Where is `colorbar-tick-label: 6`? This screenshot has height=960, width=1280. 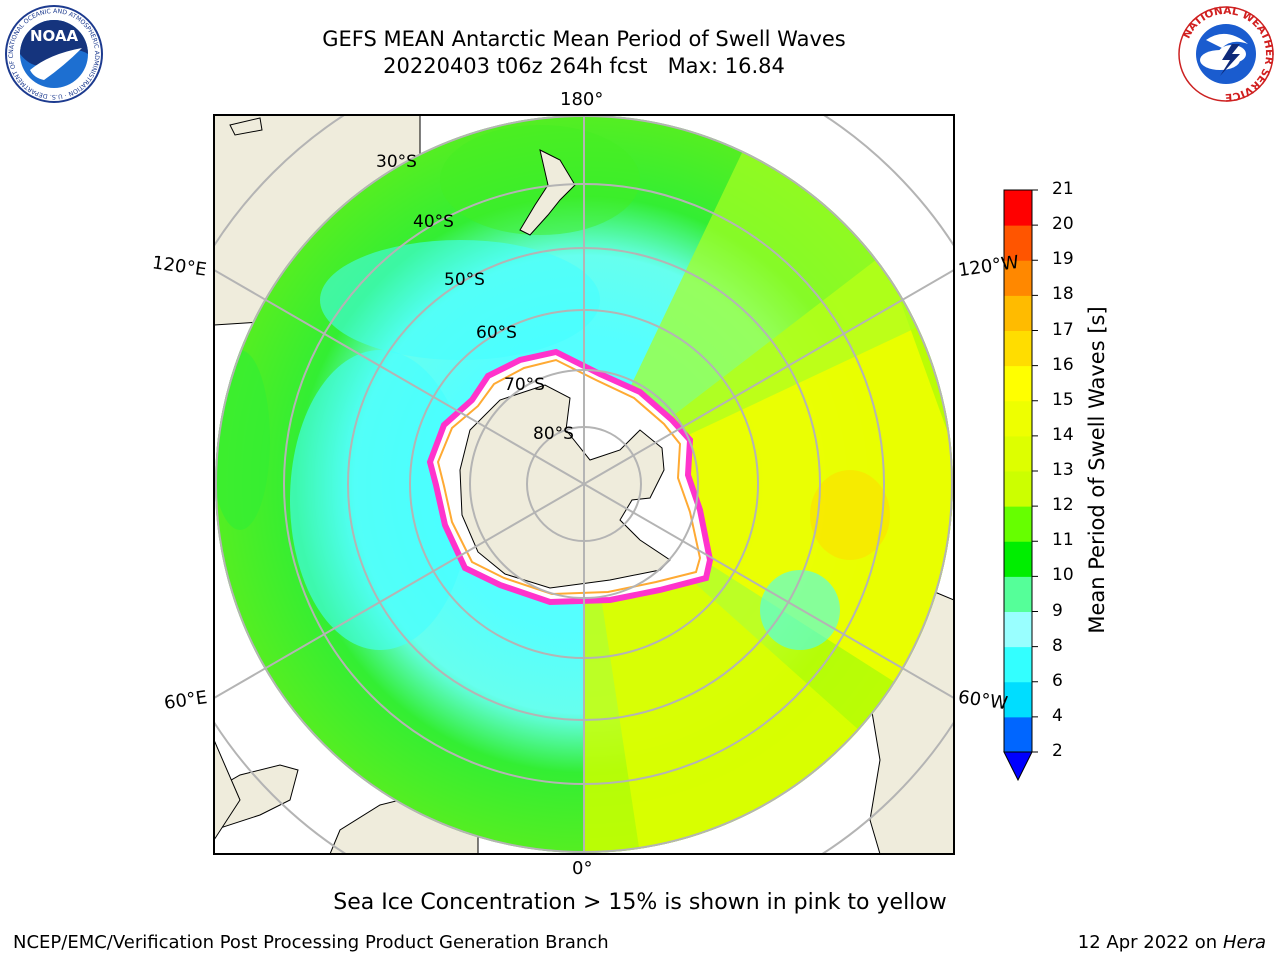 colorbar-tick-label: 6 is located at coordinates (1057, 680).